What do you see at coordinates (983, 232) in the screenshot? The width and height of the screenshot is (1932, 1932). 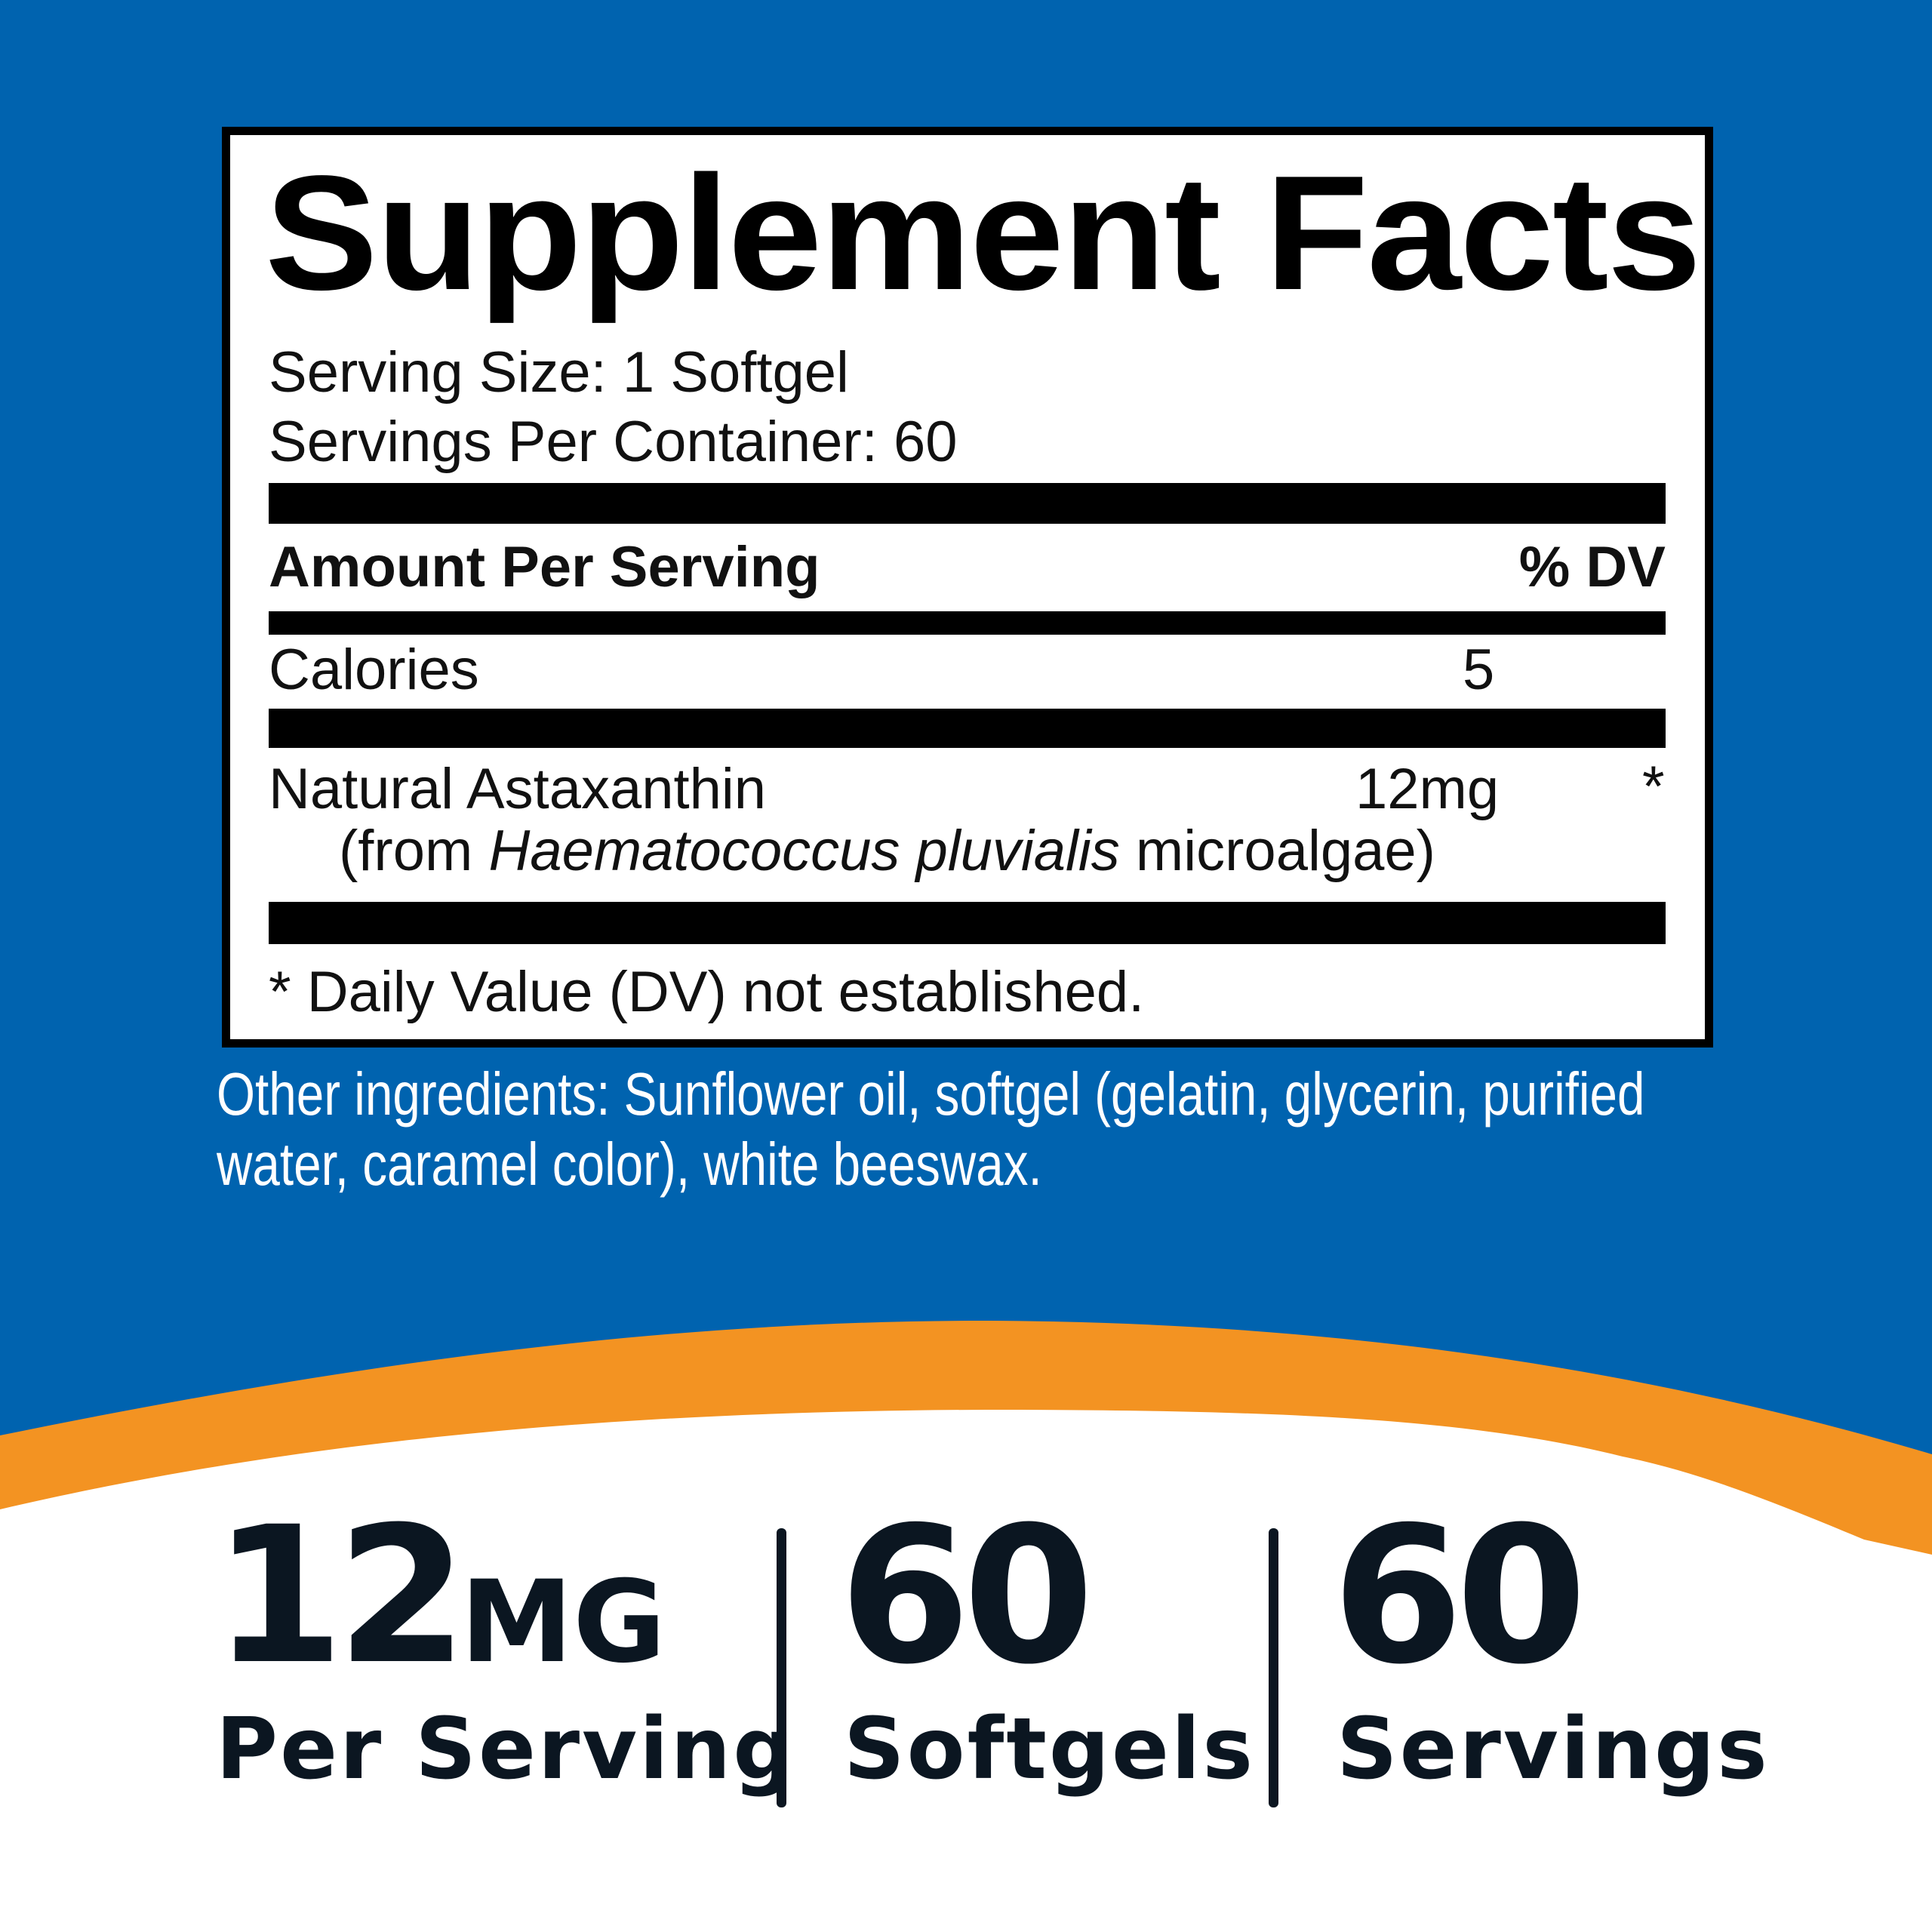 I see `panel-title: Supplement Facts` at bounding box center [983, 232].